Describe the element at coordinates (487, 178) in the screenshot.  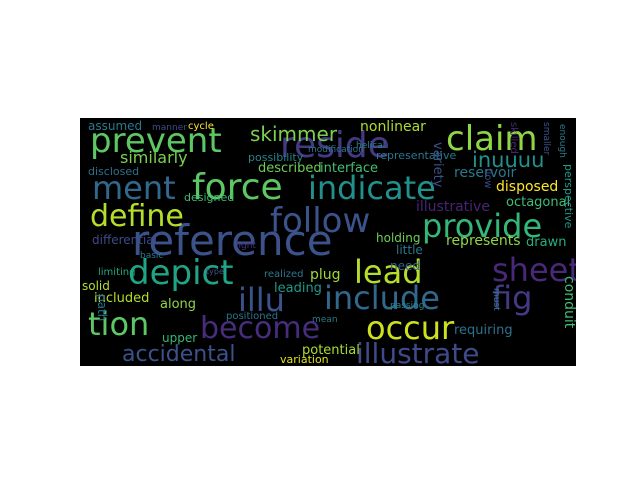
I see `word-conduit: flow` at that location.